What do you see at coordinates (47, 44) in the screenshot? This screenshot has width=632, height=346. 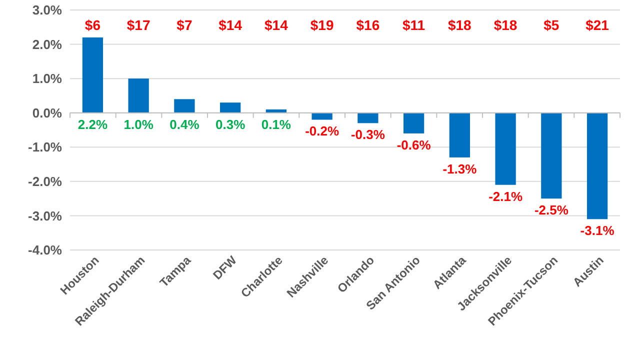 I see `y-tick-label: 2.0%` at bounding box center [47, 44].